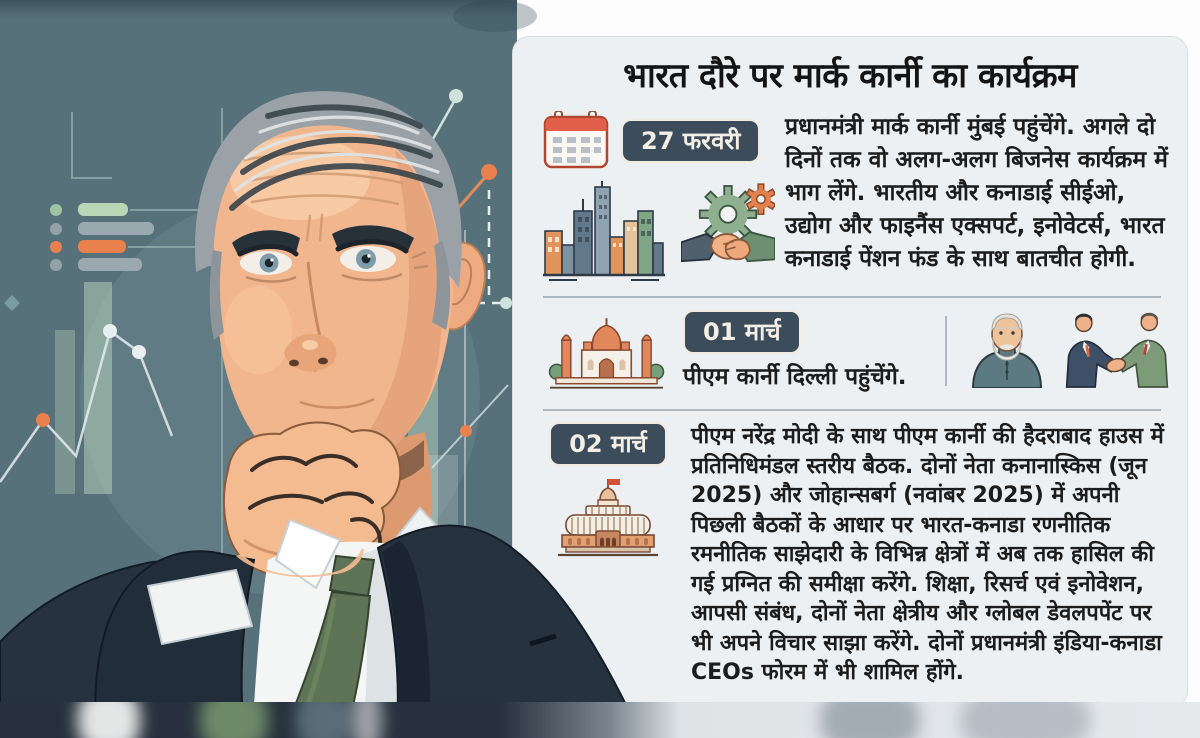 This screenshot has width=1200, height=738. I want to click on parliament-icon, so click(608, 518).